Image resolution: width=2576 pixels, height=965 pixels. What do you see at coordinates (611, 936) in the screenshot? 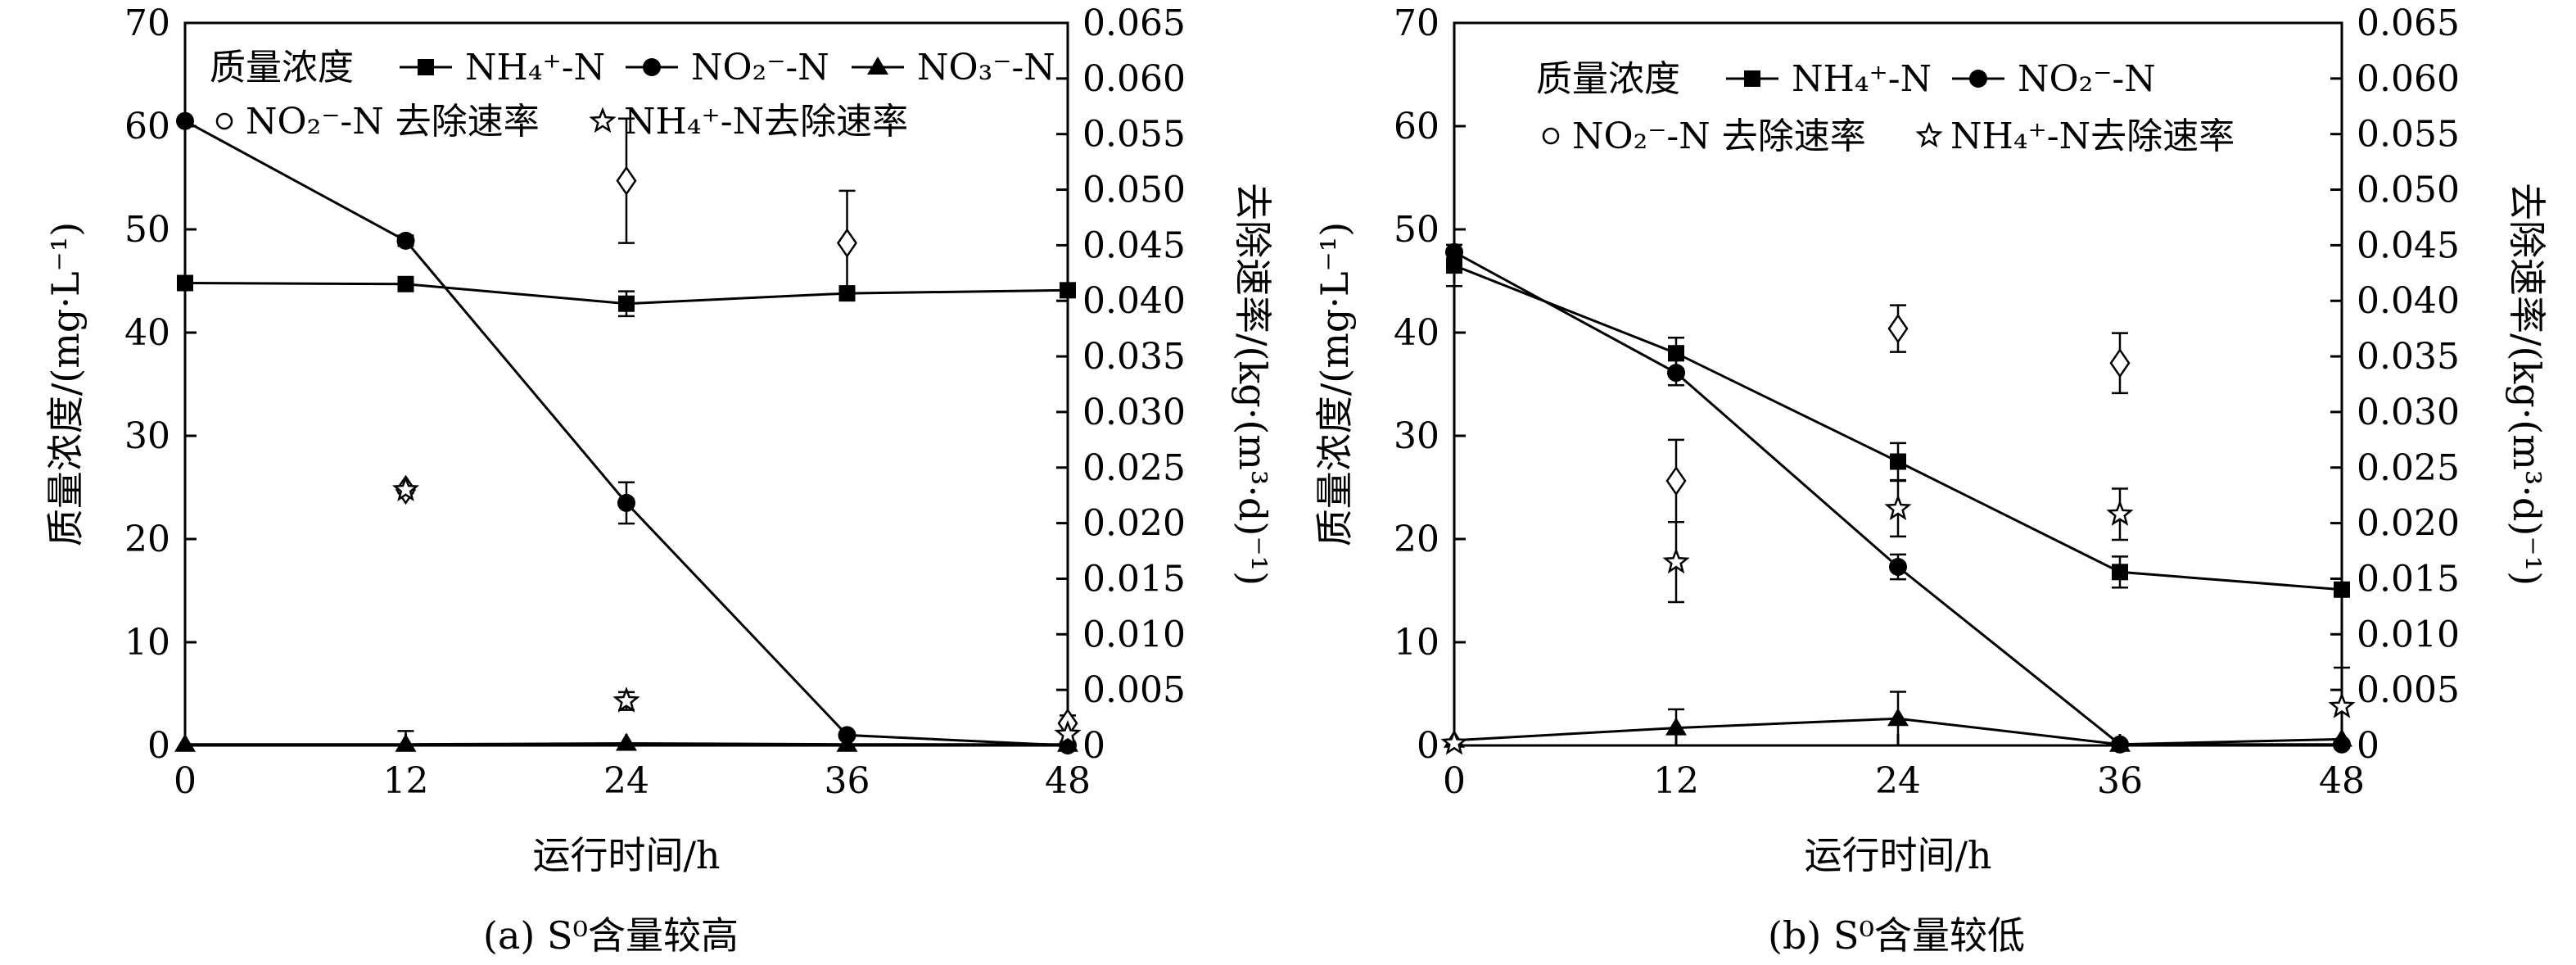
I see `panel-caption: (a) S⁰含量较高` at bounding box center [611, 936].